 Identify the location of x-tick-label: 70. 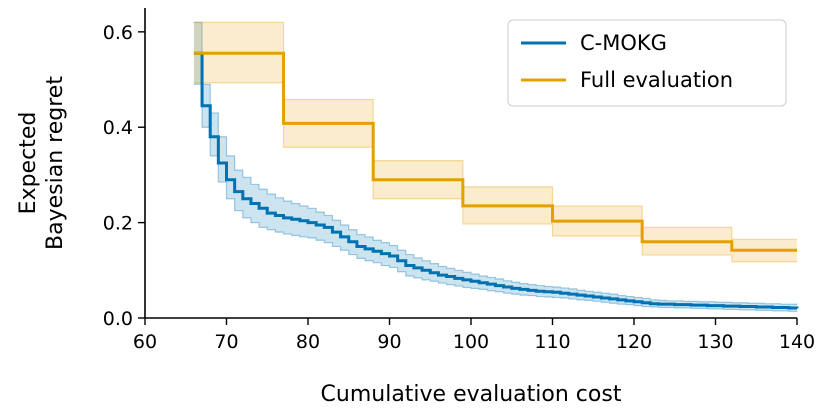
(226, 342).